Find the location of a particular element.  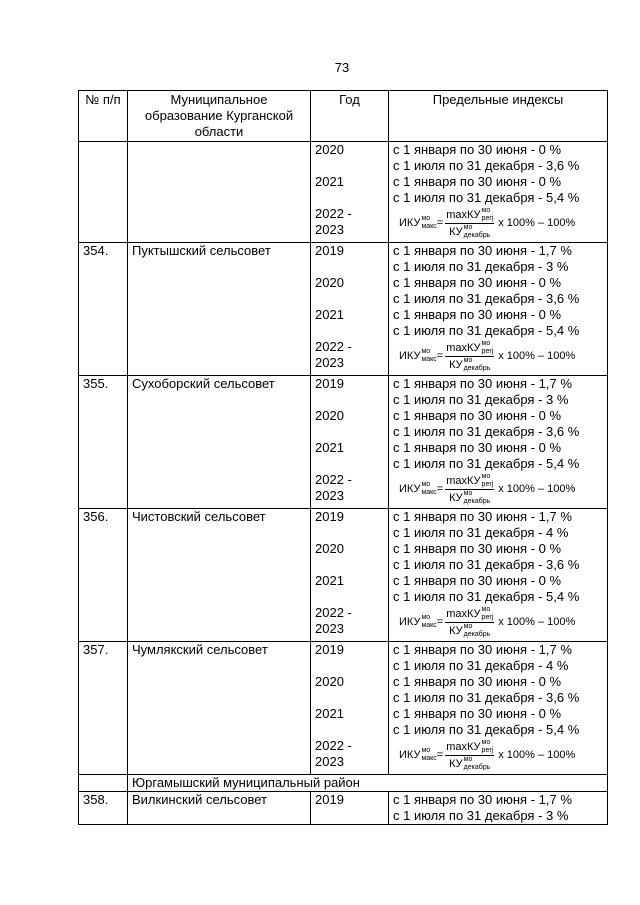

limit-line: с 1 июля по 31 декабря - 4 % is located at coordinates (481, 665).